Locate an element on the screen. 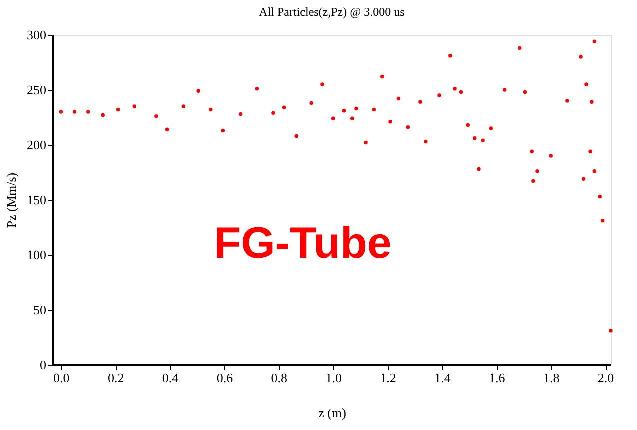  x-tick-label: 0.6 is located at coordinates (225, 378).